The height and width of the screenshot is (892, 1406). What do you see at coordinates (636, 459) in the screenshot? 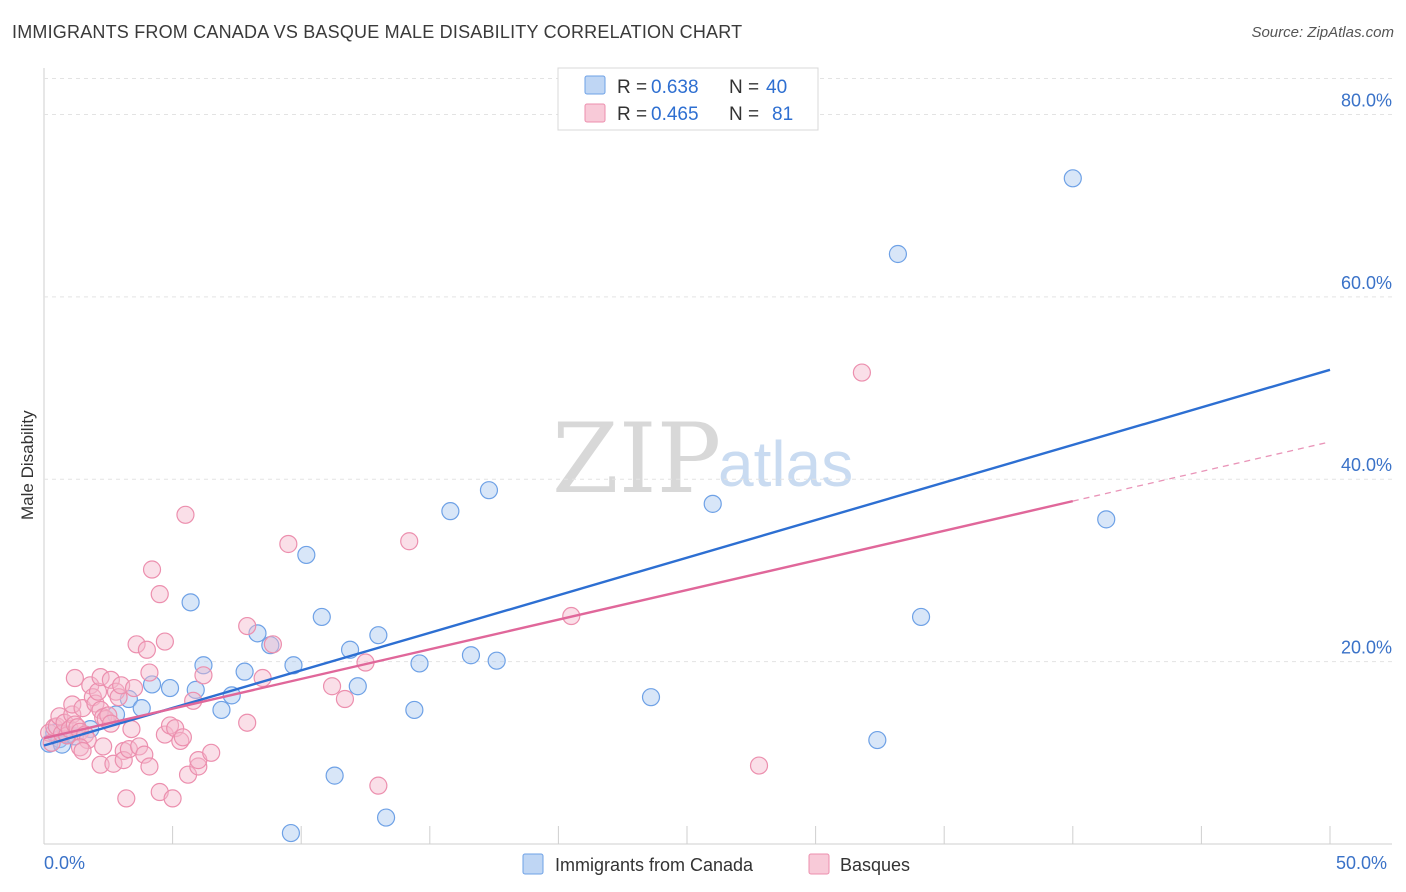
I see `watermark-zip: ZIP` at bounding box center [636, 459].